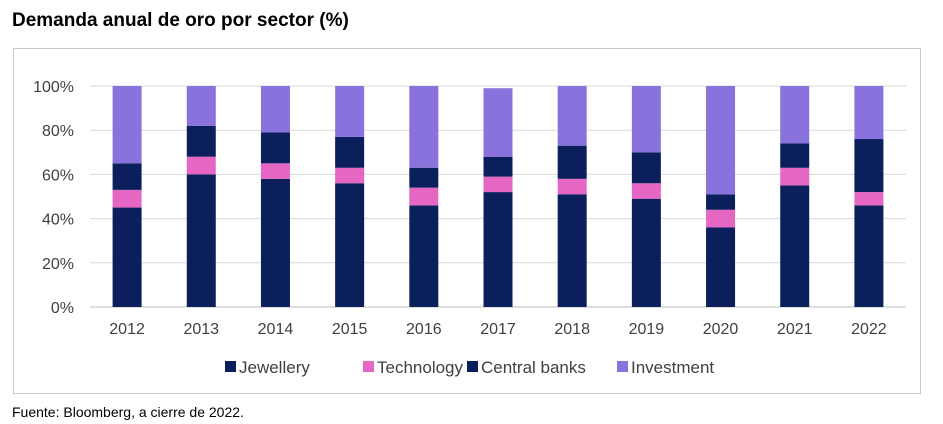 This screenshot has width=943, height=424. Describe the element at coordinates (721, 267) in the screenshot. I see `bar-jewellery-2020` at that location.